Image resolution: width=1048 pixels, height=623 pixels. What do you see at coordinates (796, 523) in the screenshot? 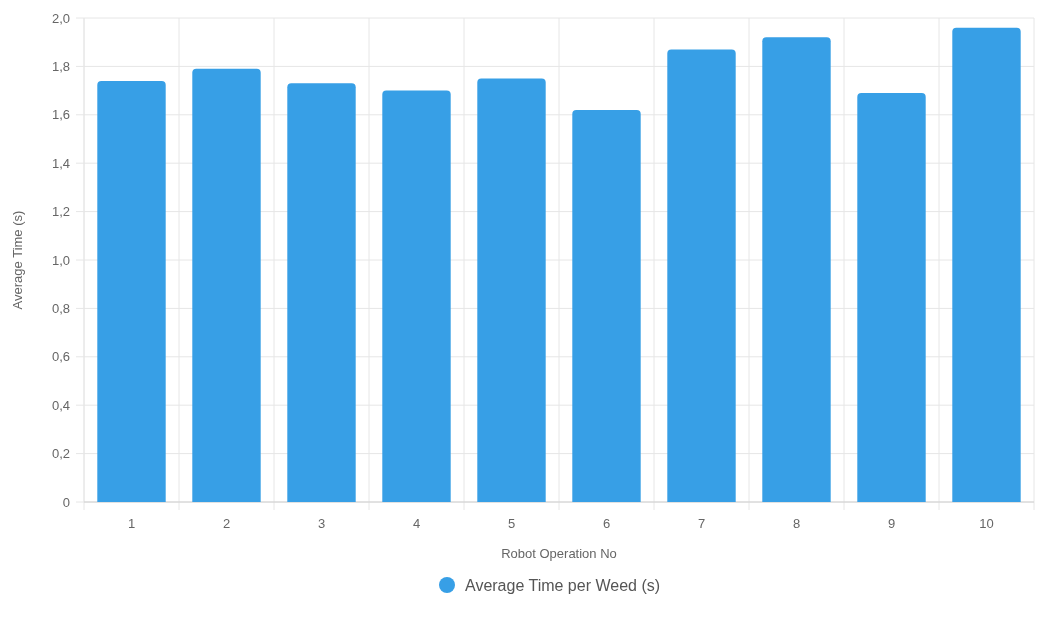
I see `x-tick-label: 8` at bounding box center [796, 523].